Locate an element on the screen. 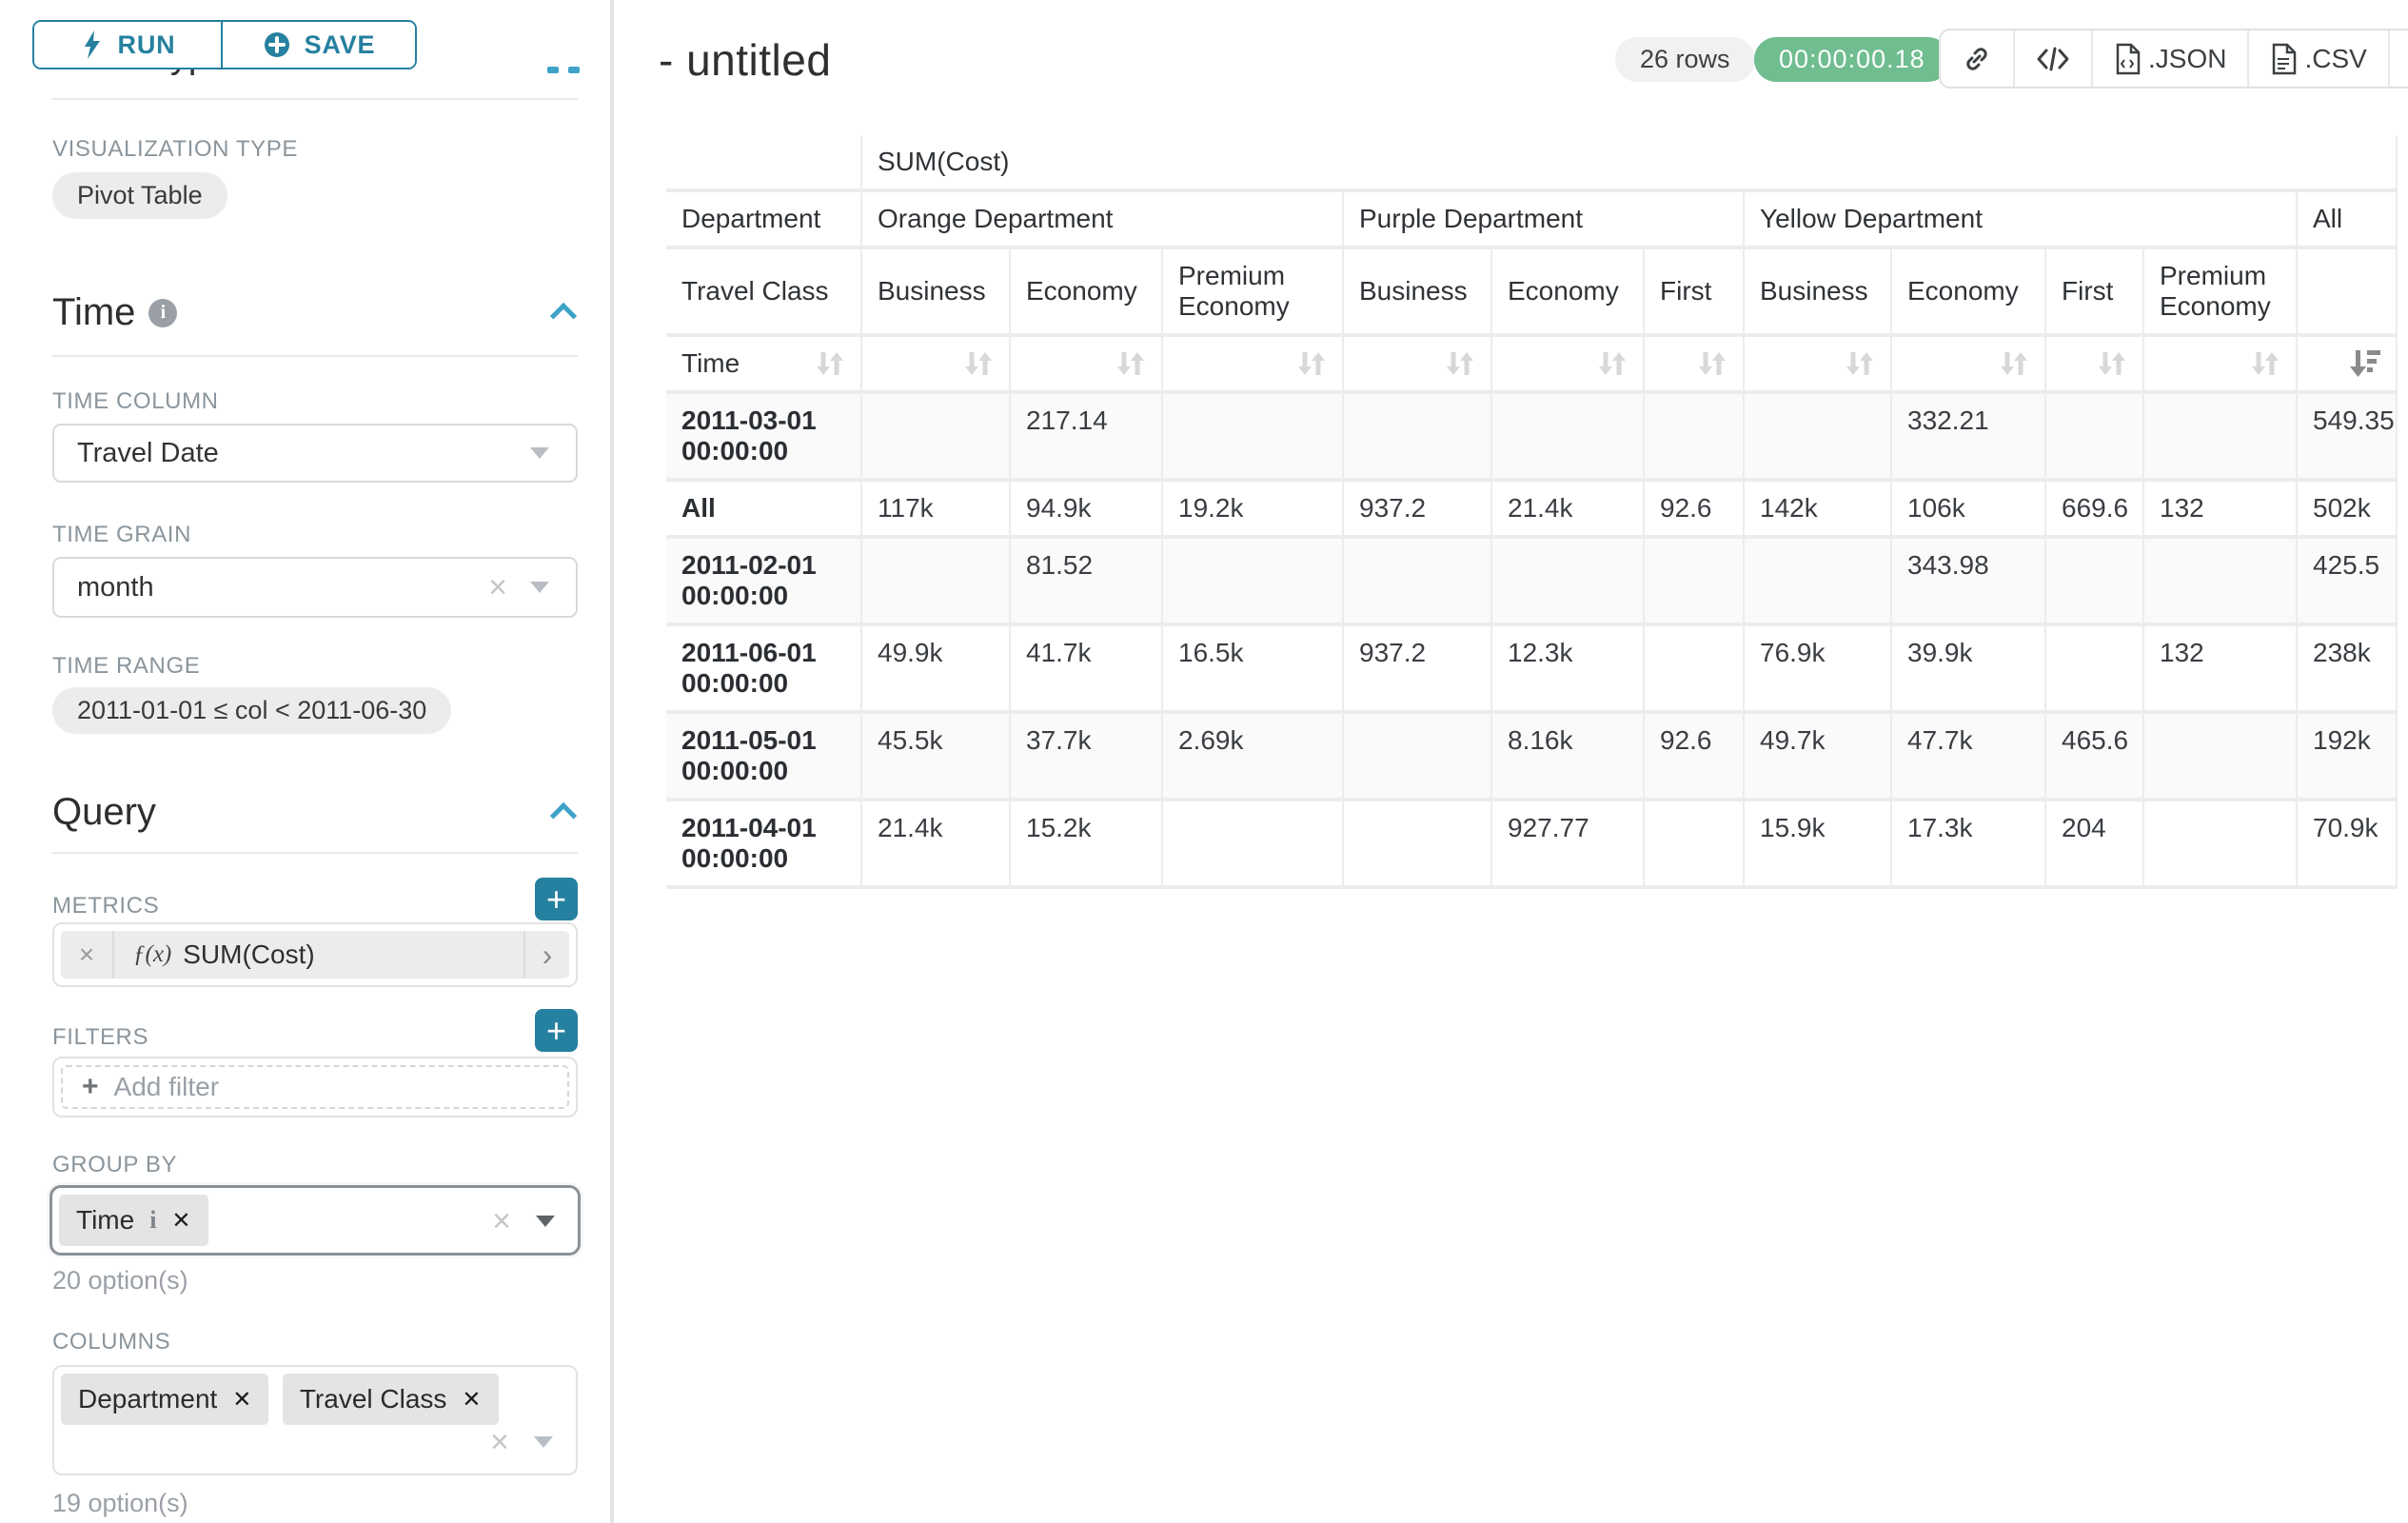  columns-tag: Department ✕ is located at coordinates (165, 1400).